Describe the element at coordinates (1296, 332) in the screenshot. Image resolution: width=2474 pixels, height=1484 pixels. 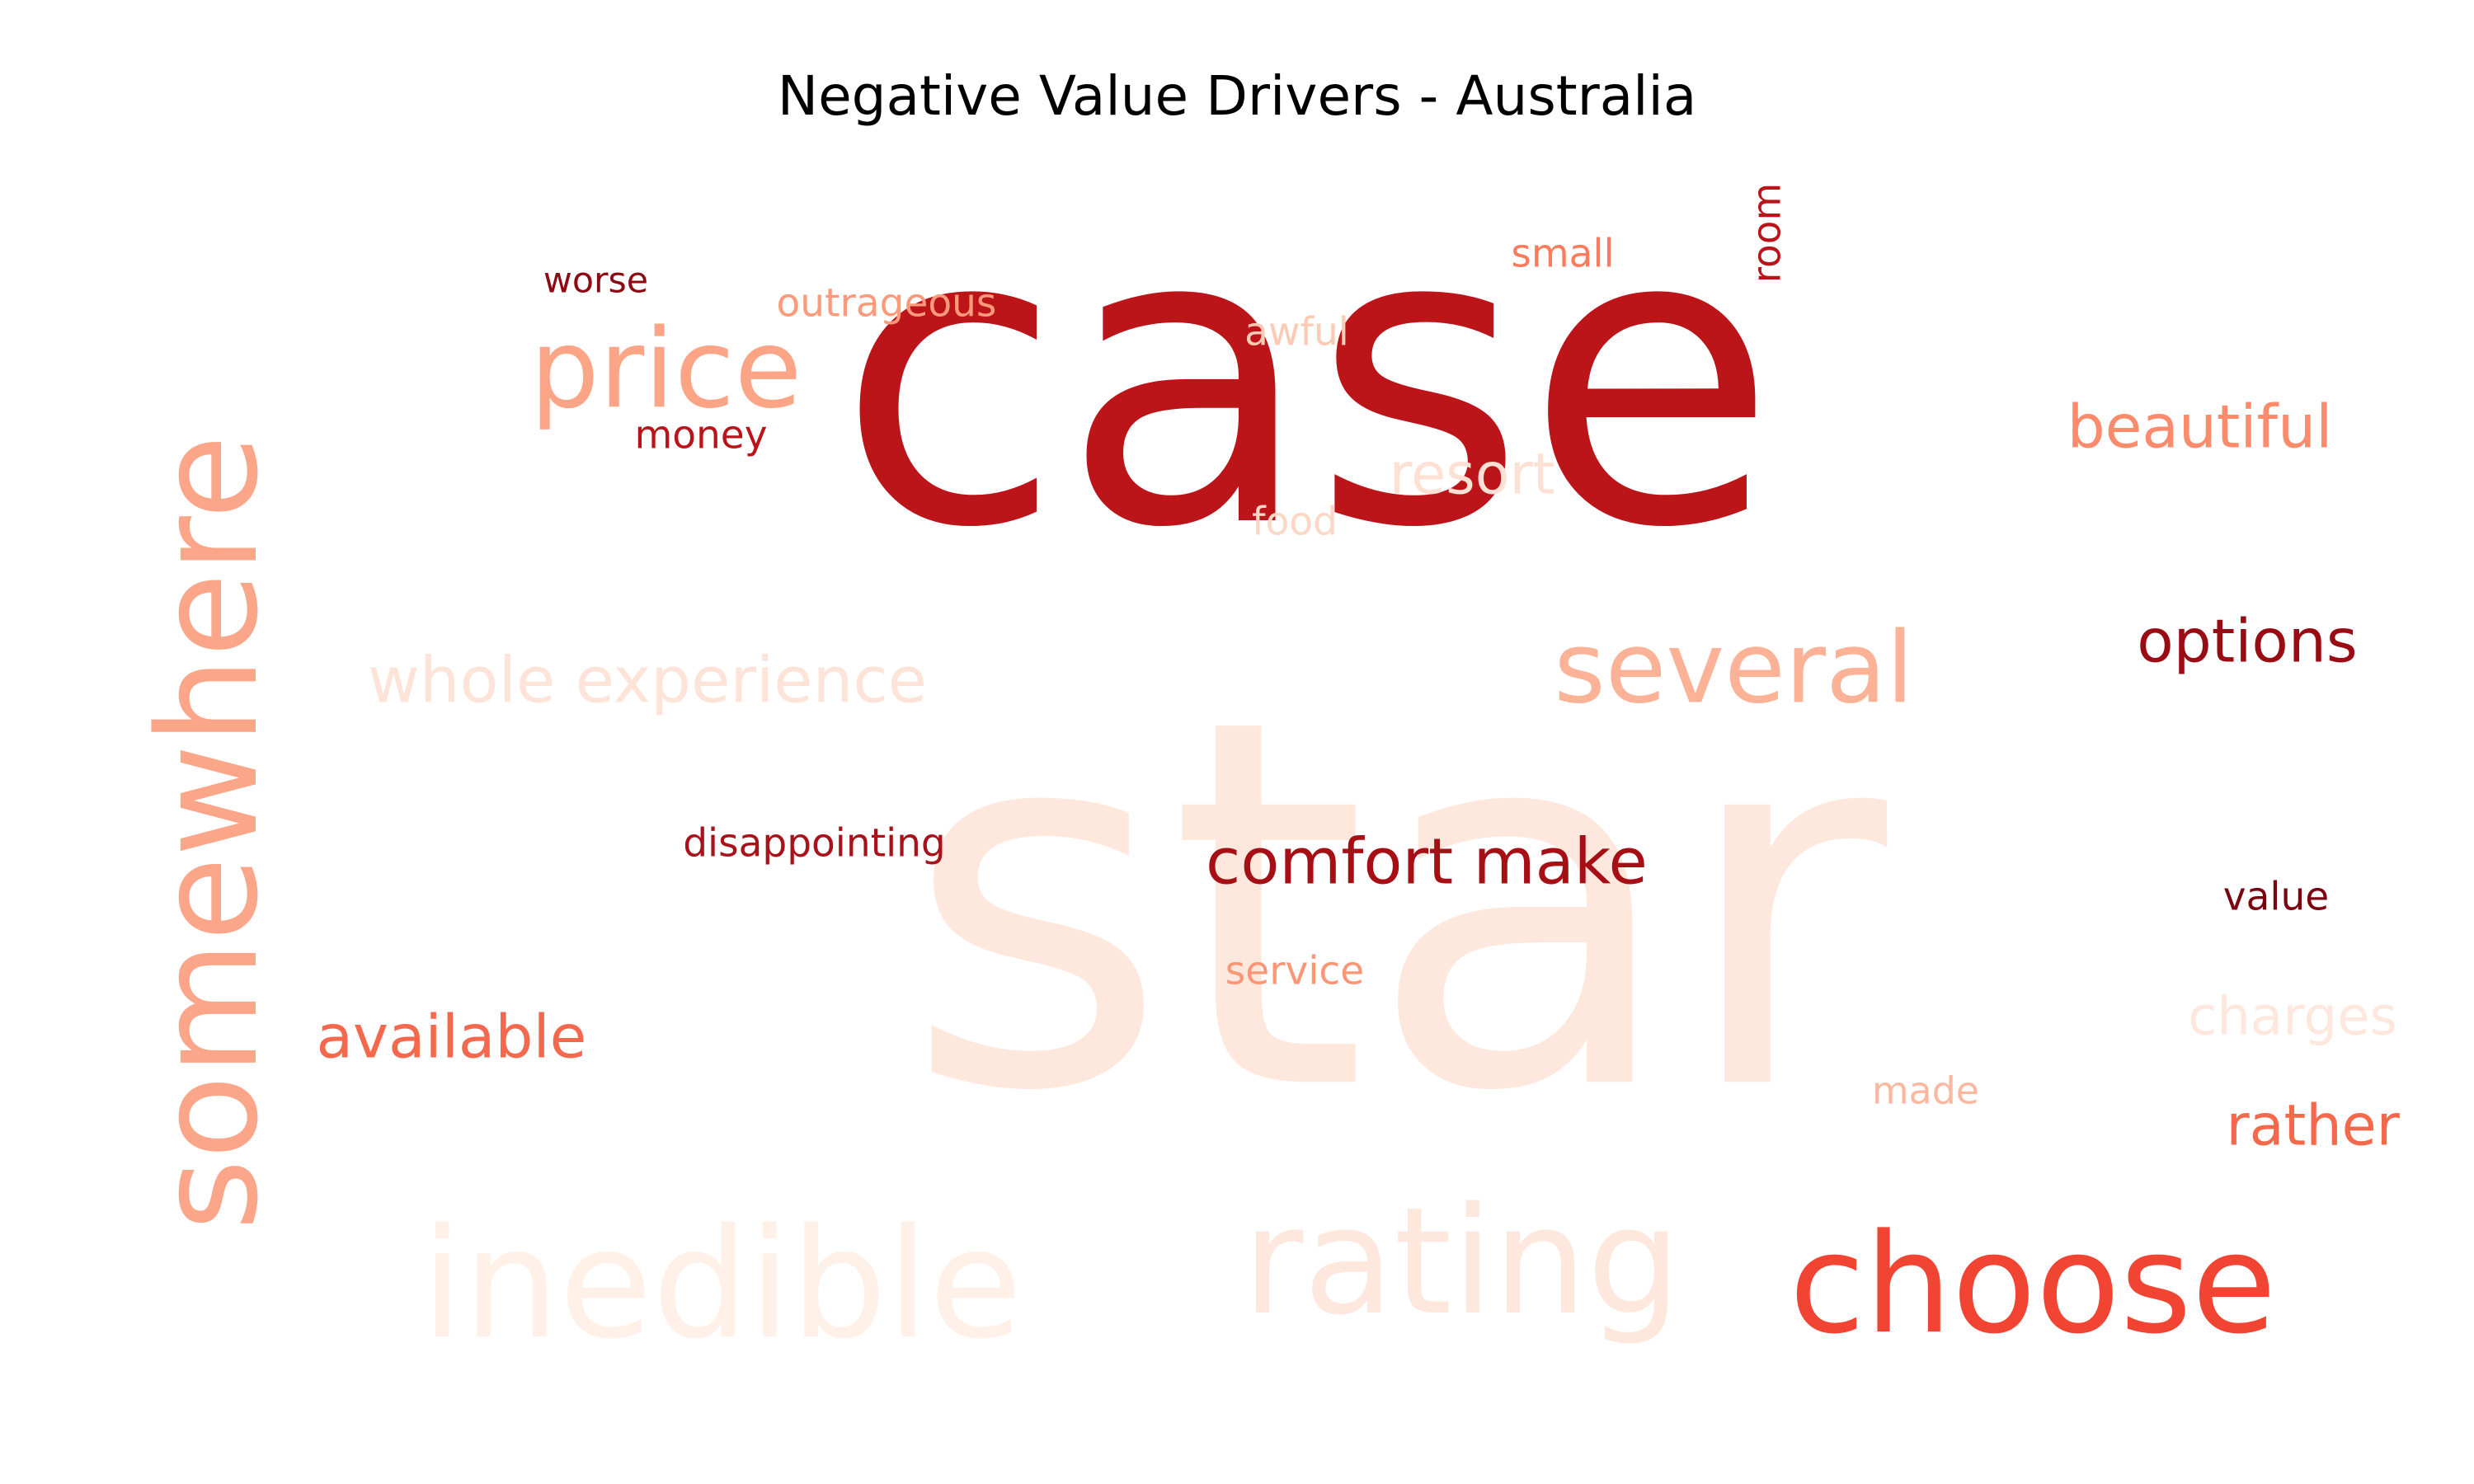
I see `word-awful: awful` at that location.